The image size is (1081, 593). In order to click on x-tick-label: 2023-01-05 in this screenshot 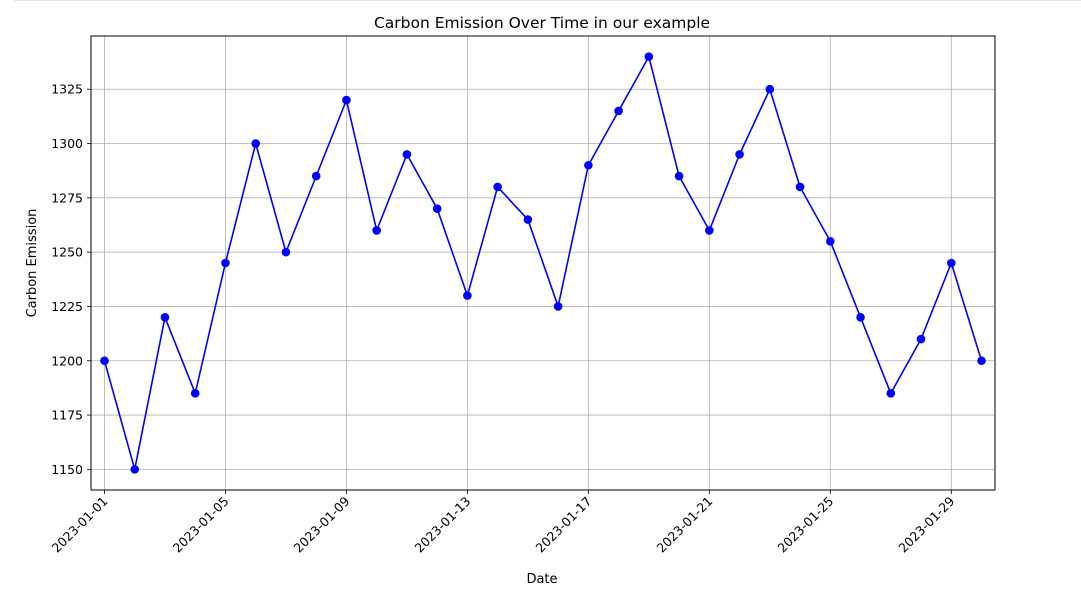, I will do `click(201, 525)`.